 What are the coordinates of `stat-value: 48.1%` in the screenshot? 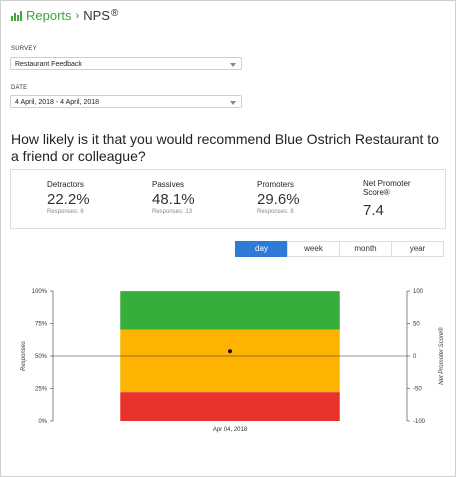 It's located at (173, 199).